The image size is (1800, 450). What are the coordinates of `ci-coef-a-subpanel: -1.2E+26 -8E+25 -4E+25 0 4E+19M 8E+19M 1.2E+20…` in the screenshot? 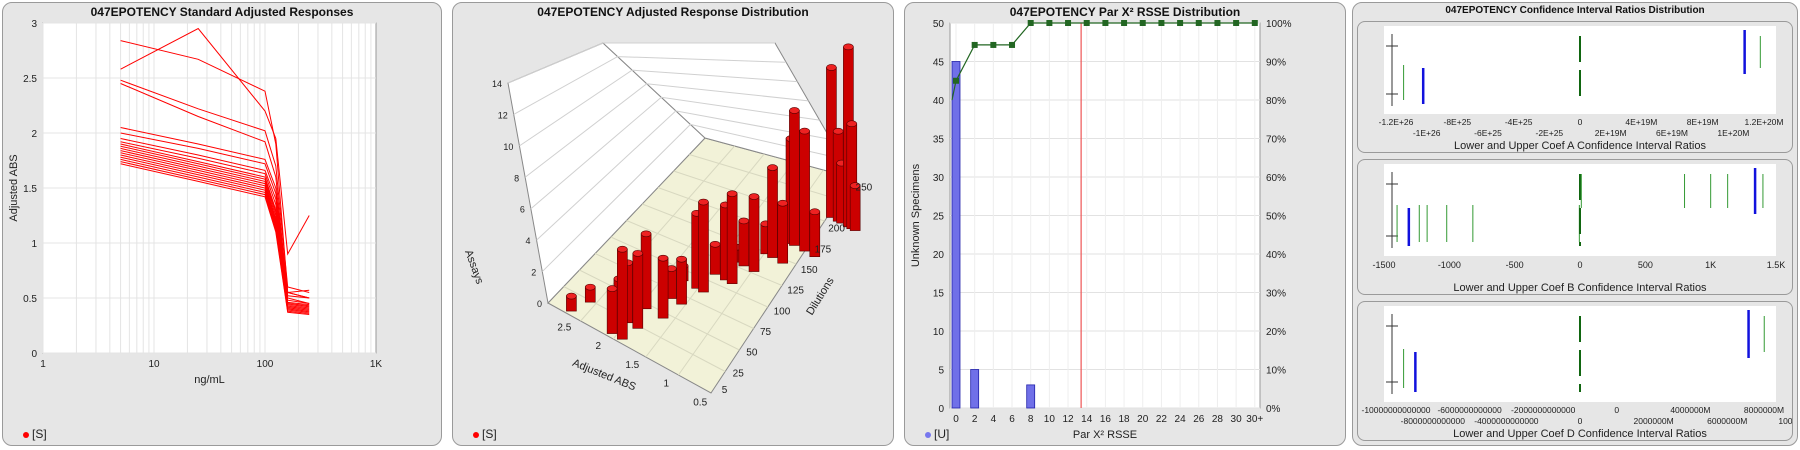 It's located at (1575, 87).